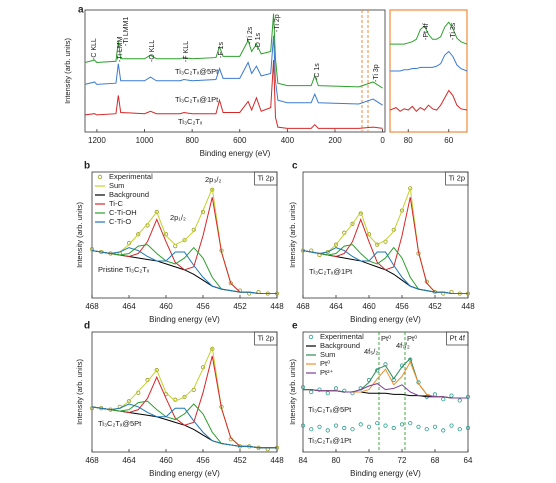 The width and height of the screenshot is (556, 483). I want to click on annotation: 4f₇/₂, so click(403, 345).